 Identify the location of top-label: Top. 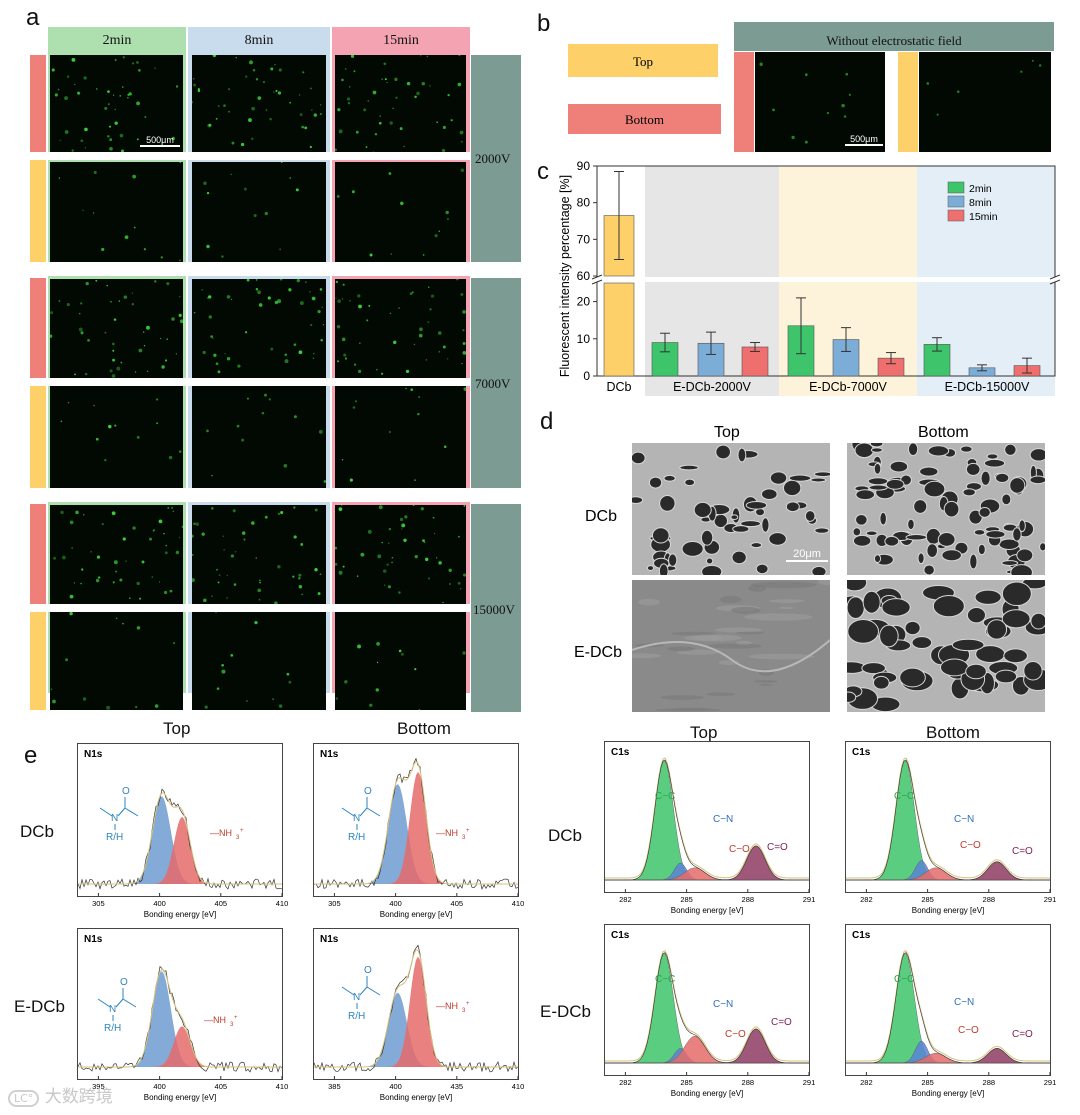
(643, 60).